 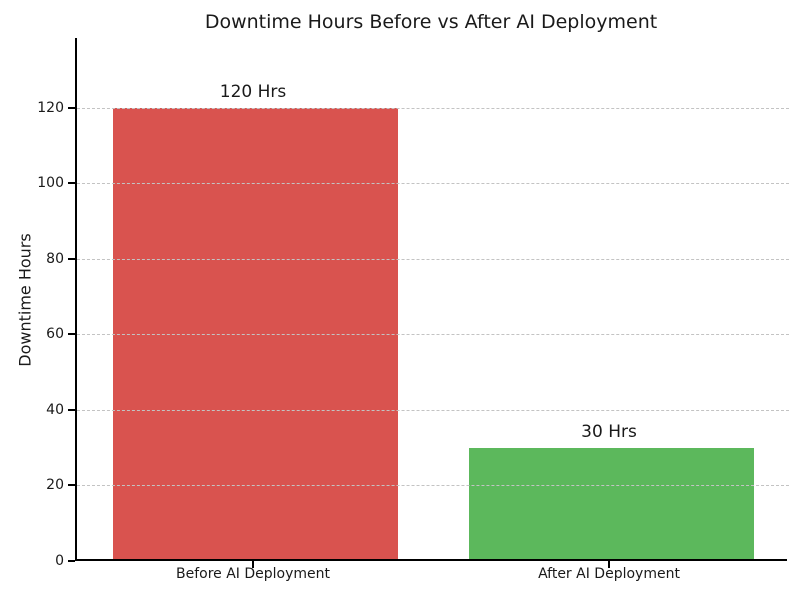 What do you see at coordinates (55, 258) in the screenshot?
I see `y-tick-label-80: 80` at bounding box center [55, 258].